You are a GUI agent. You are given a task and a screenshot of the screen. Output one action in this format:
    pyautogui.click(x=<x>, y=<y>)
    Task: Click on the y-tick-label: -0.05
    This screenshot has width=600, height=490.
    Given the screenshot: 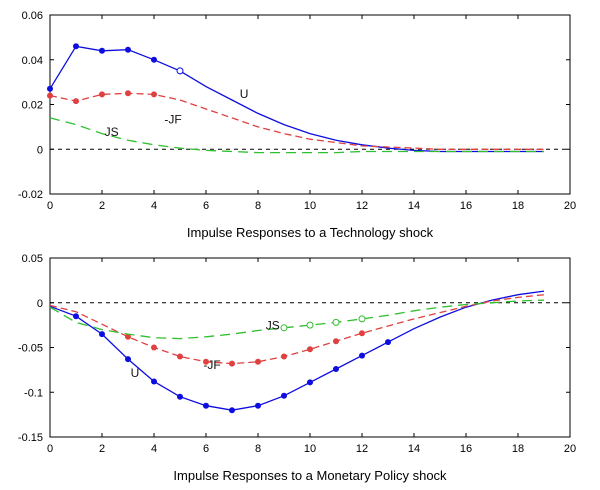 What is the action you would take?
    pyautogui.click(x=30, y=349)
    